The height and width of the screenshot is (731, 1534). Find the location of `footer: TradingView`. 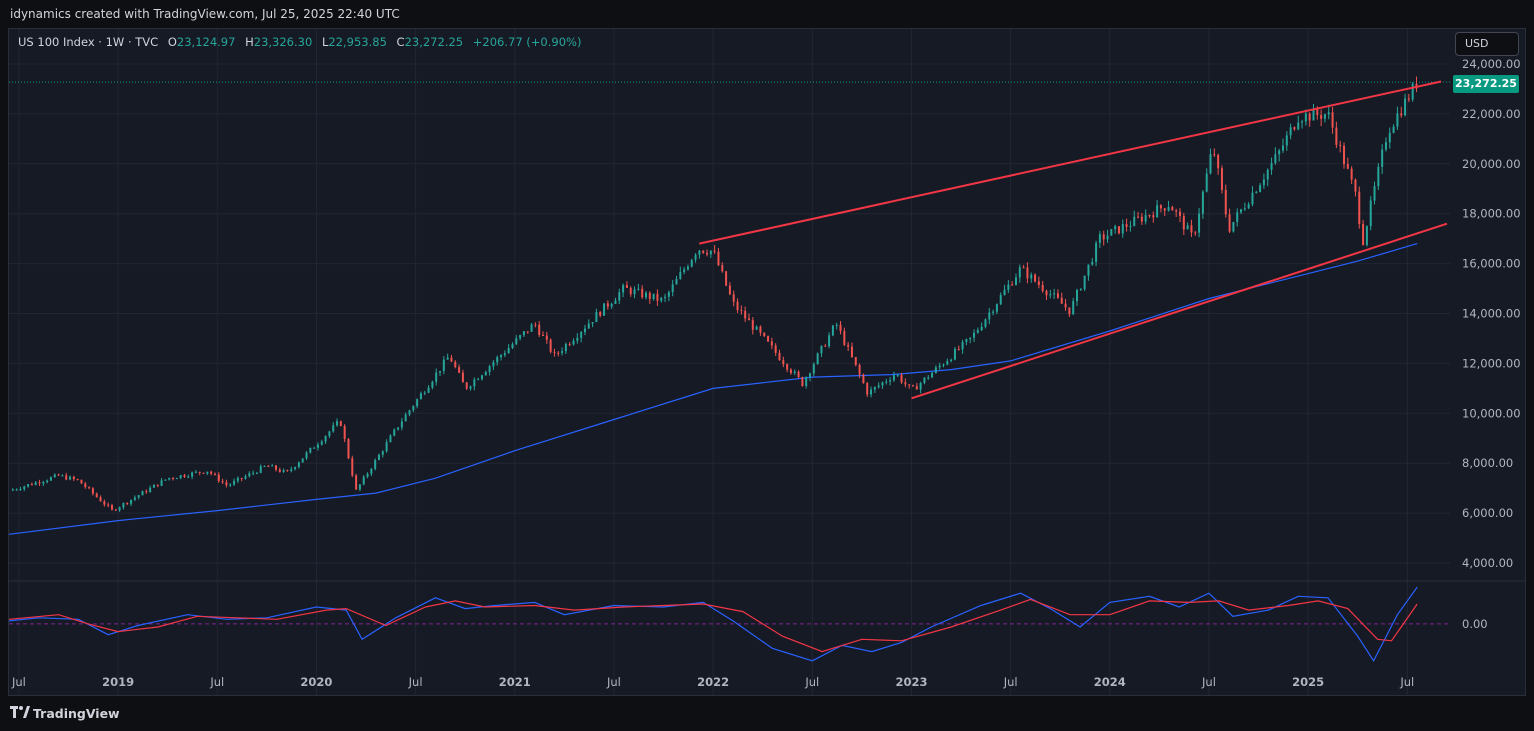

footer: TradingView is located at coordinates (767, 714).